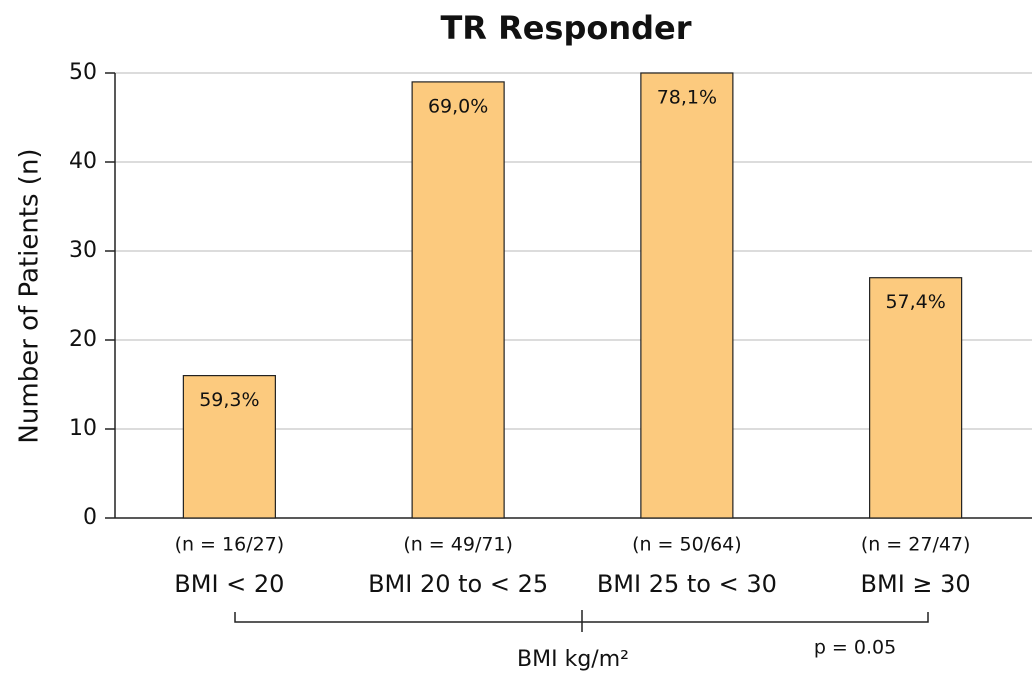 This screenshot has width=1032, height=675. Describe the element at coordinates (83, 339) in the screenshot. I see `y-tick-label: 20` at that location.